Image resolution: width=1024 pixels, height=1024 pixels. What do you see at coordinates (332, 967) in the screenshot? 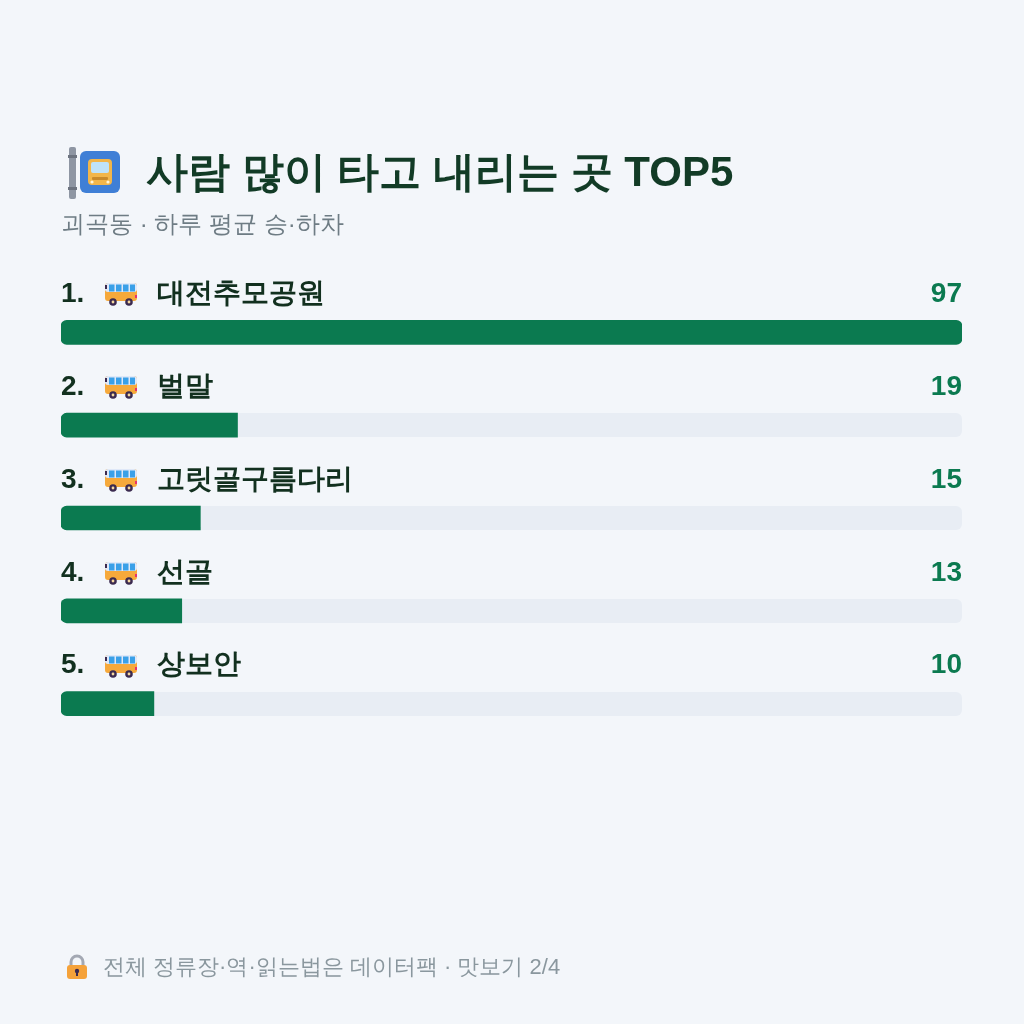
I see `text: 전체 정류장·역·읽는법은 데이터팩 · 맛보기 2/4` at bounding box center [332, 967].